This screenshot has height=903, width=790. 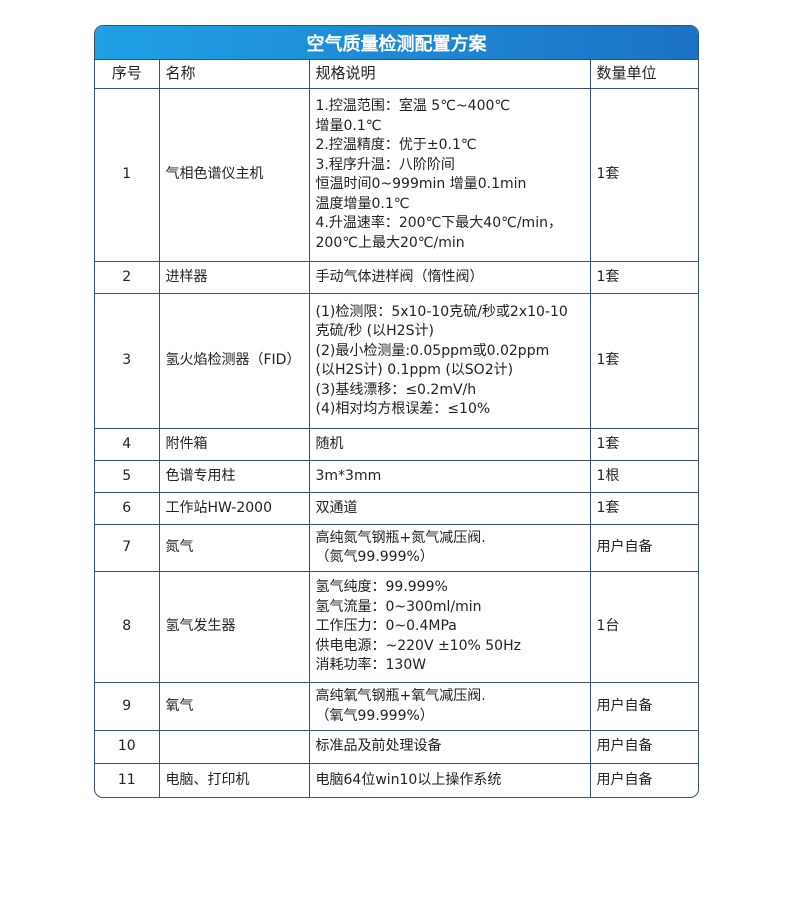 What do you see at coordinates (127, 747) in the screenshot?
I see `cell-no: 10` at bounding box center [127, 747].